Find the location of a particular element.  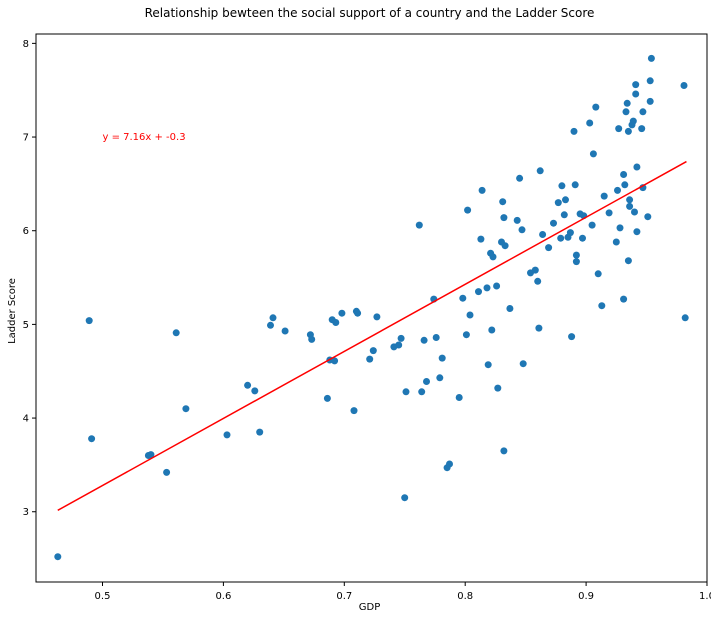

x-tick-label: 0.7 is located at coordinates (344, 596).